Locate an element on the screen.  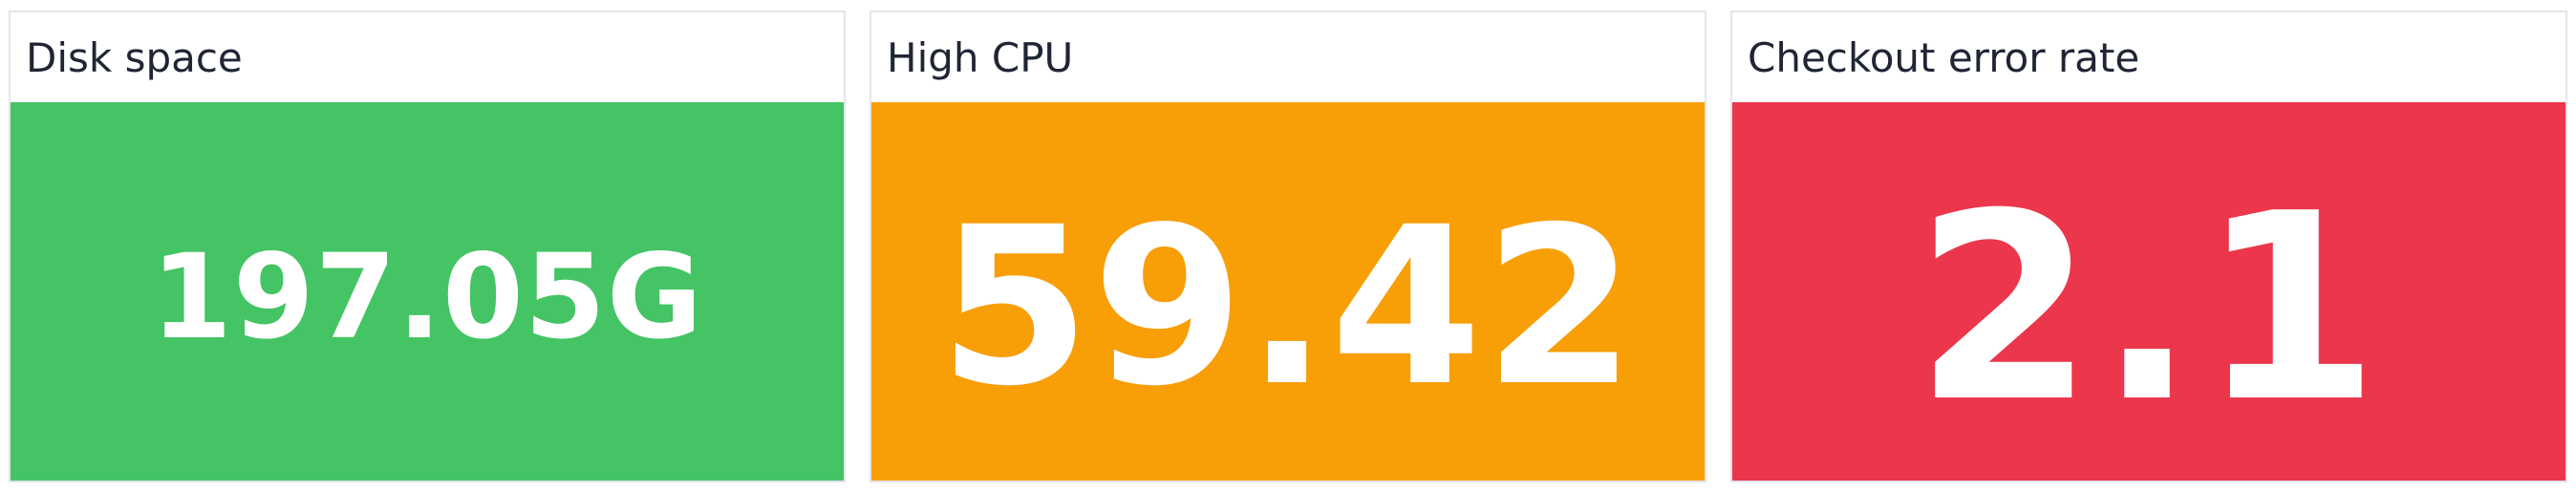
panel-title: Checkout error rate is located at coordinates (1944, 57).